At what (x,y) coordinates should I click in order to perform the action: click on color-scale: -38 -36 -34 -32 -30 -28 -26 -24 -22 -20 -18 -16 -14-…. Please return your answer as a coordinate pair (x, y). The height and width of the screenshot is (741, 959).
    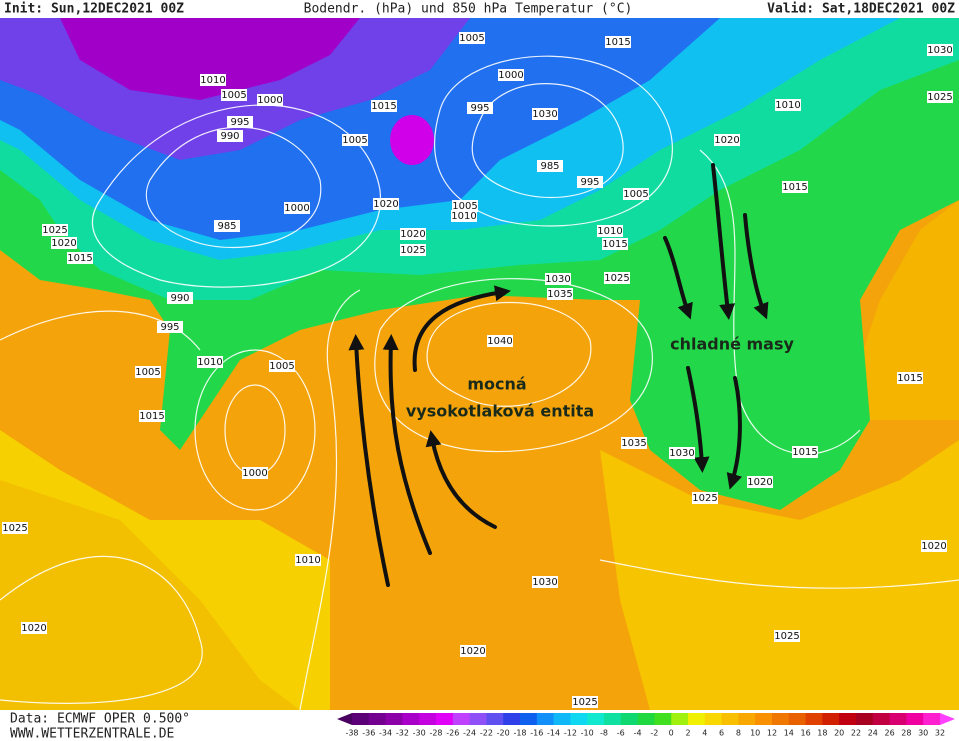
    Looking at the image, I should click on (646, 725).